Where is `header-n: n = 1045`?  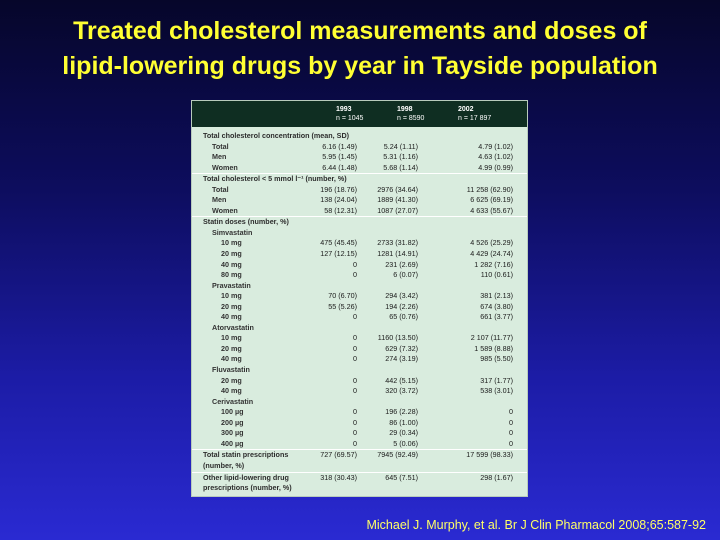
header-n: n = 1045 is located at coordinates (350, 118).